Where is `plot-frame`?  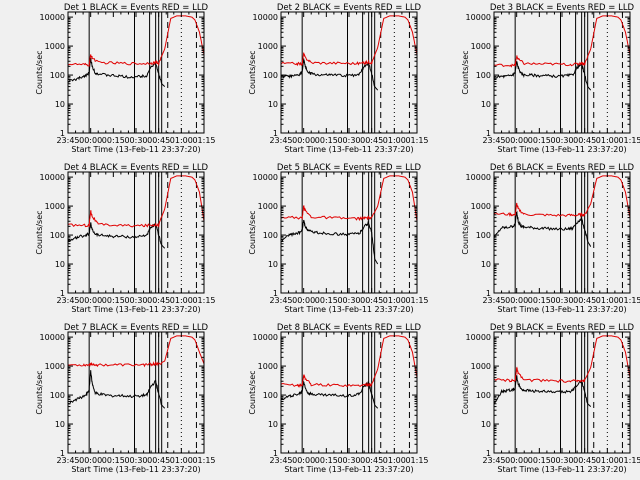
plot-frame is located at coordinates (562, 392).